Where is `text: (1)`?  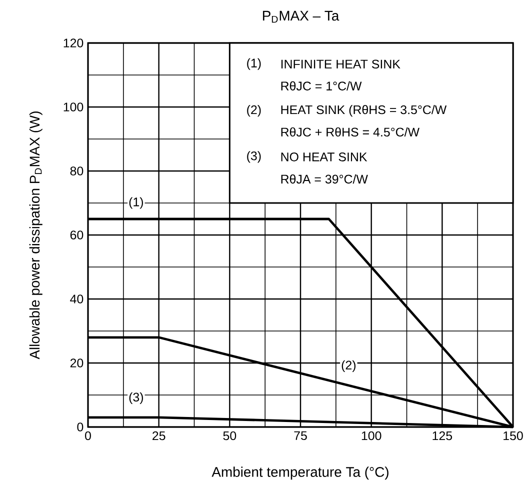 text: (1) is located at coordinates (254, 64).